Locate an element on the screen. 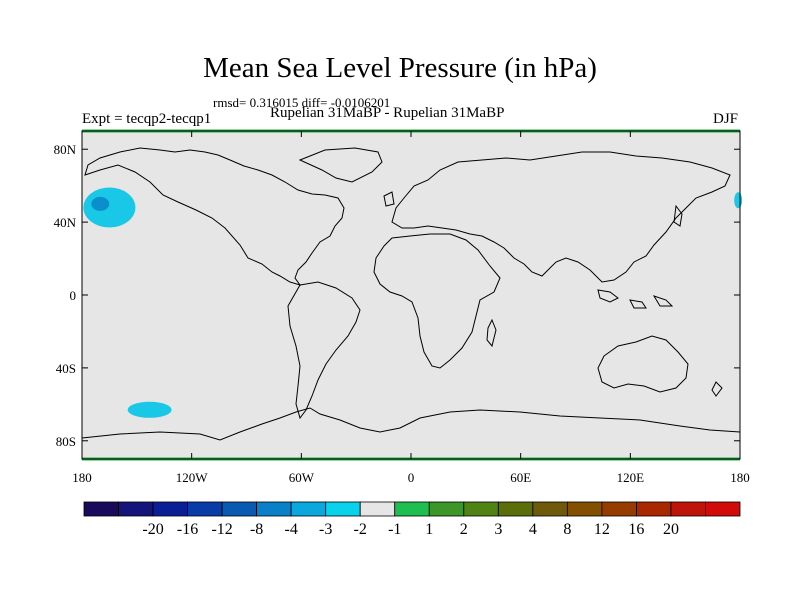  anomaly-southern-ocean-low is located at coordinates (149, 409).